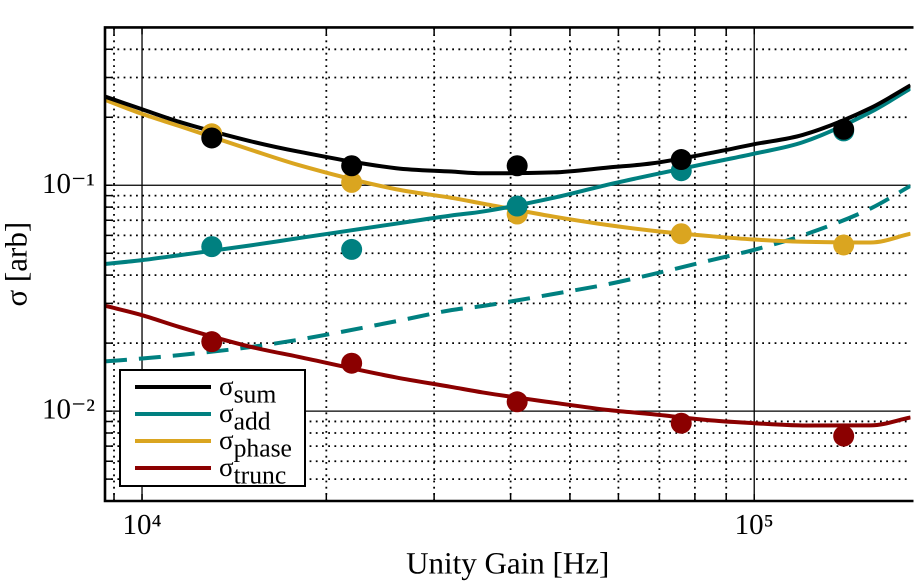 This screenshot has width=921, height=586. Describe the element at coordinates (69, 410) in the screenshot. I see `y-tick-label: 10⁻²` at that location.